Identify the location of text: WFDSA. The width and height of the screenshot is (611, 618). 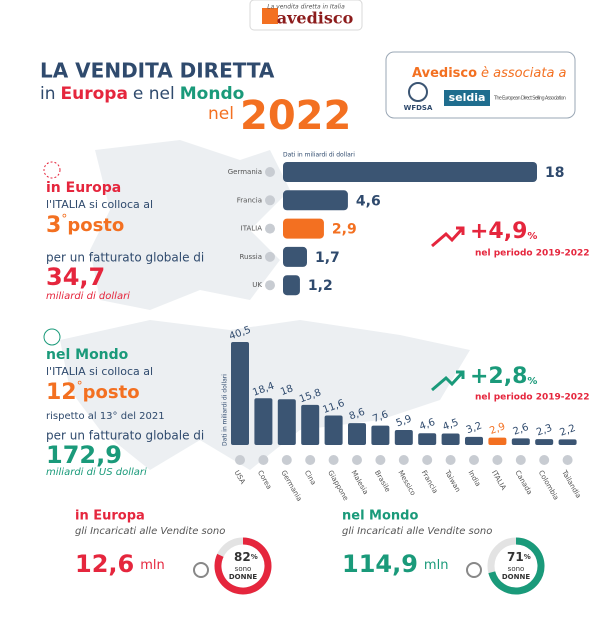
(418, 108).